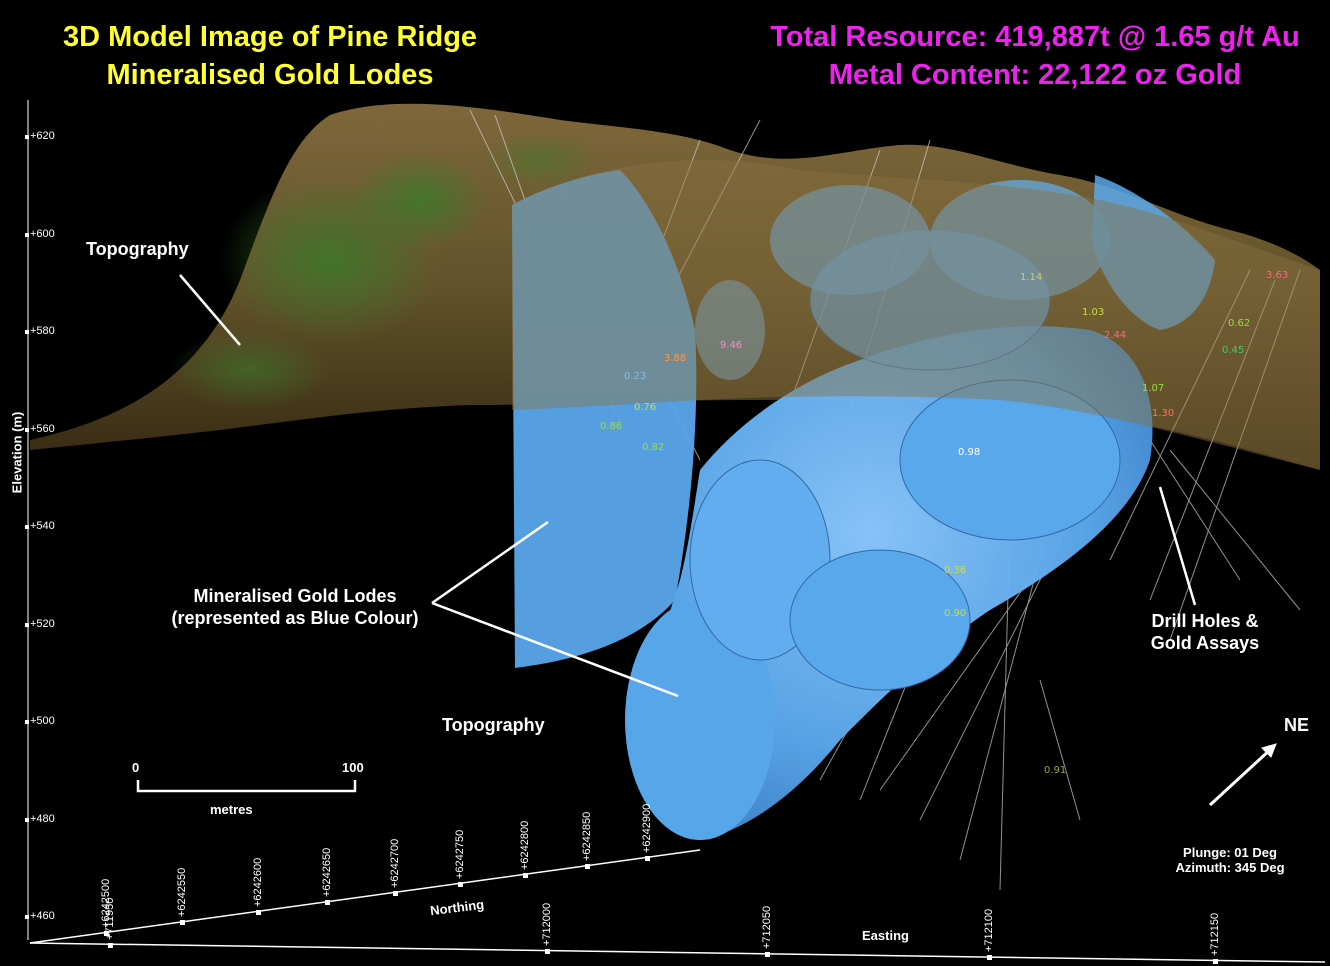 This screenshot has width=1330, height=966. What do you see at coordinates (1230, 852) in the screenshot?
I see `plunge-value: Plunge: 01 Deg` at bounding box center [1230, 852].